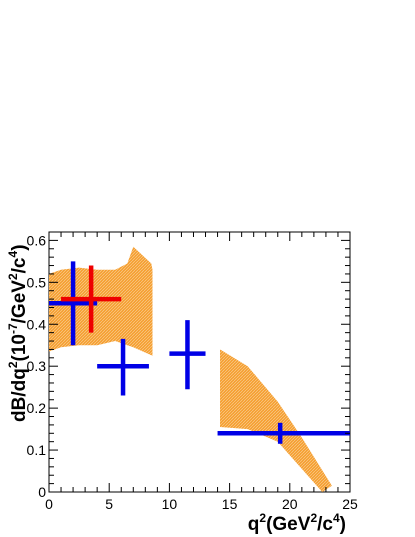  I want to click on y-title-mid: (10, so click(19, 347).